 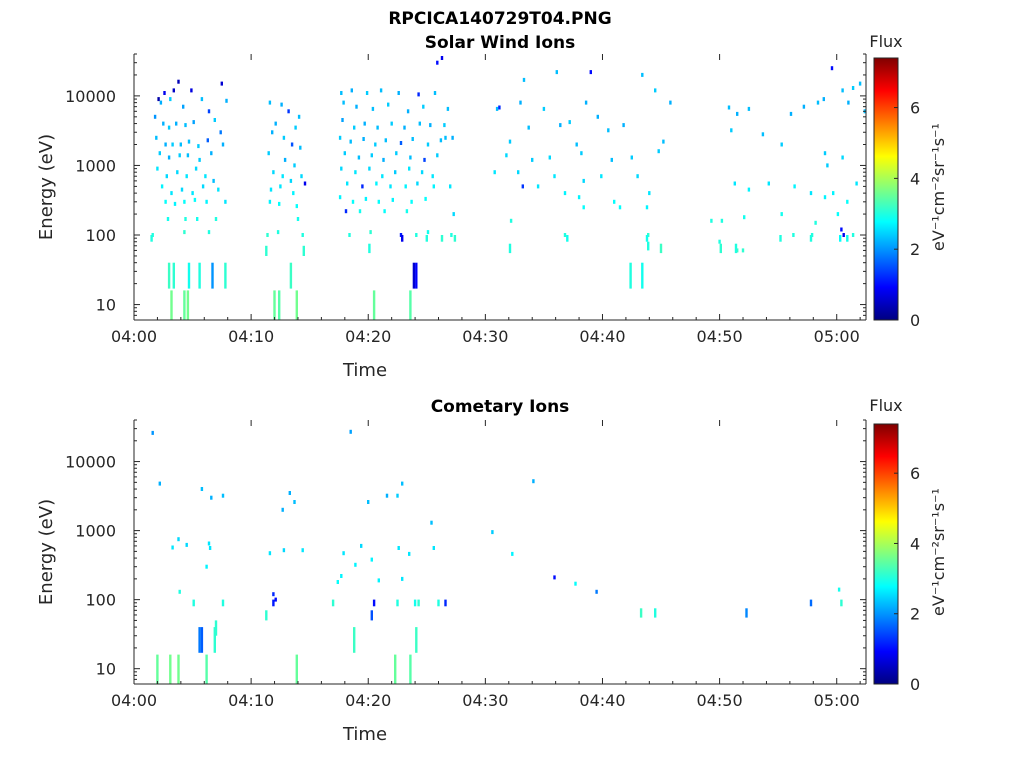 I want to click on x-tick-label: 04:40, so click(x=602, y=336).